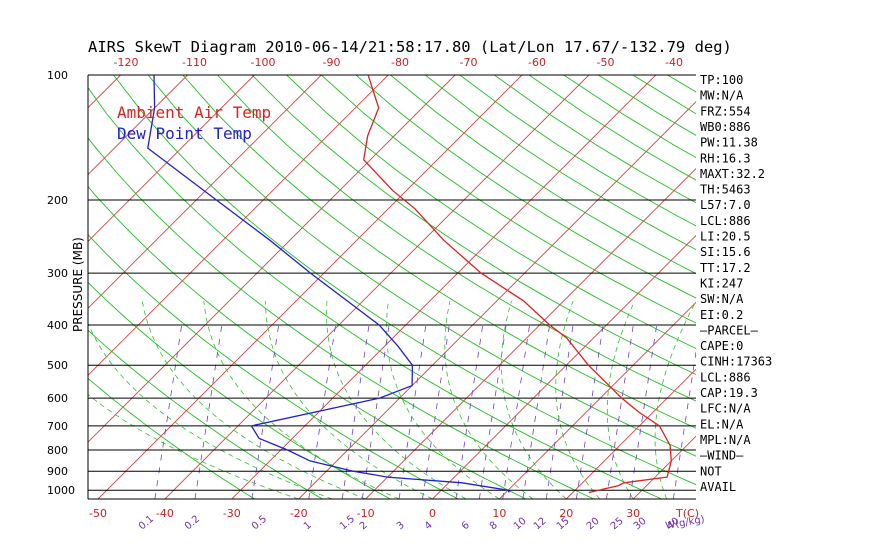 This screenshot has height=560, width=870. I want to click on top-temp-tick-label: -120, so click(126, 62).